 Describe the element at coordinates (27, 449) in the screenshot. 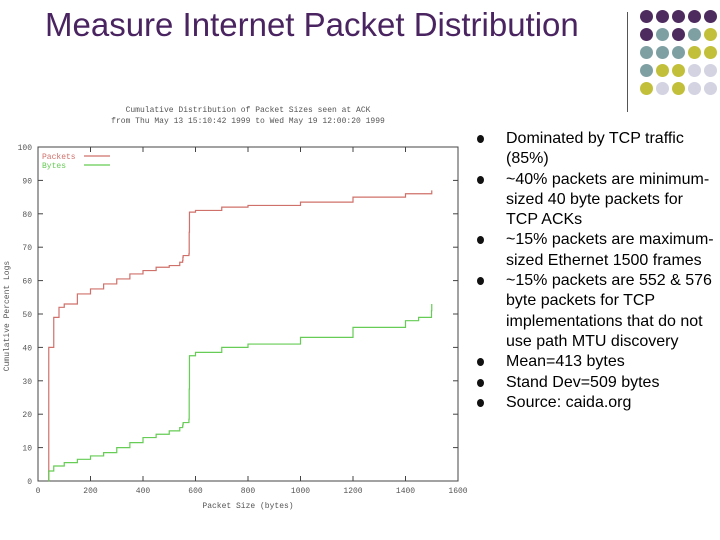

I see `y-tick-label: 10` at that location.